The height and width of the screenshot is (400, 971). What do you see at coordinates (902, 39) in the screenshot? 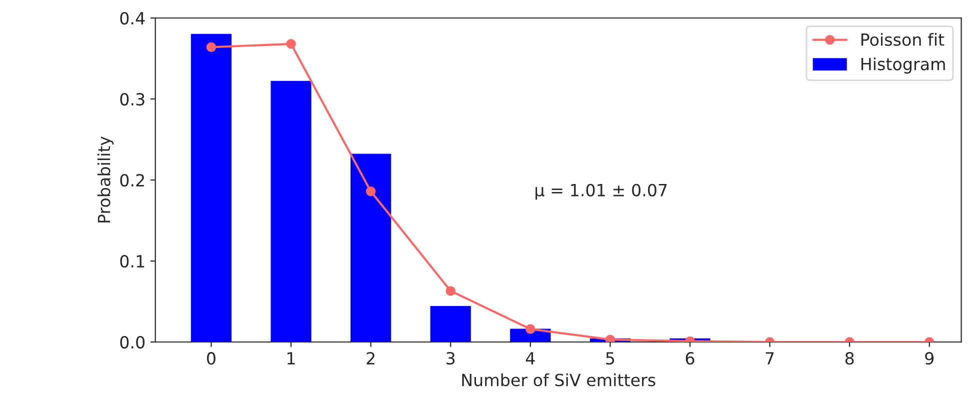
I see `legend-label: Poisson fit` at bounding box center [902, 39].